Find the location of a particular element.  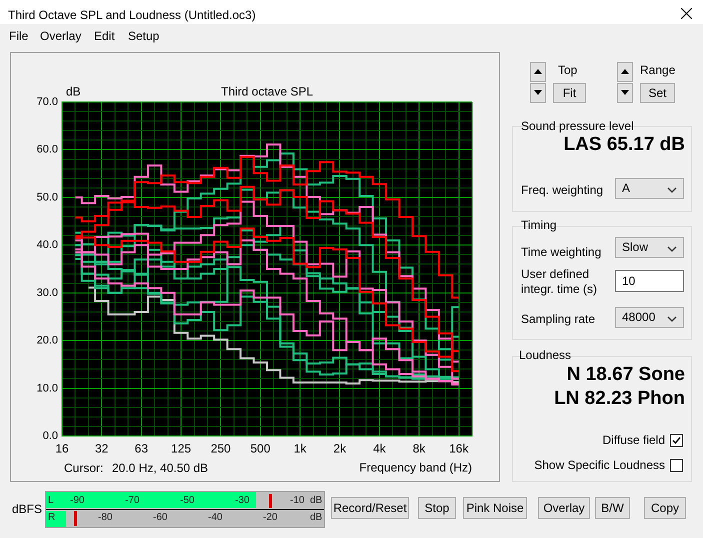

text: Pink Noise is located at coordinates (495, 508).